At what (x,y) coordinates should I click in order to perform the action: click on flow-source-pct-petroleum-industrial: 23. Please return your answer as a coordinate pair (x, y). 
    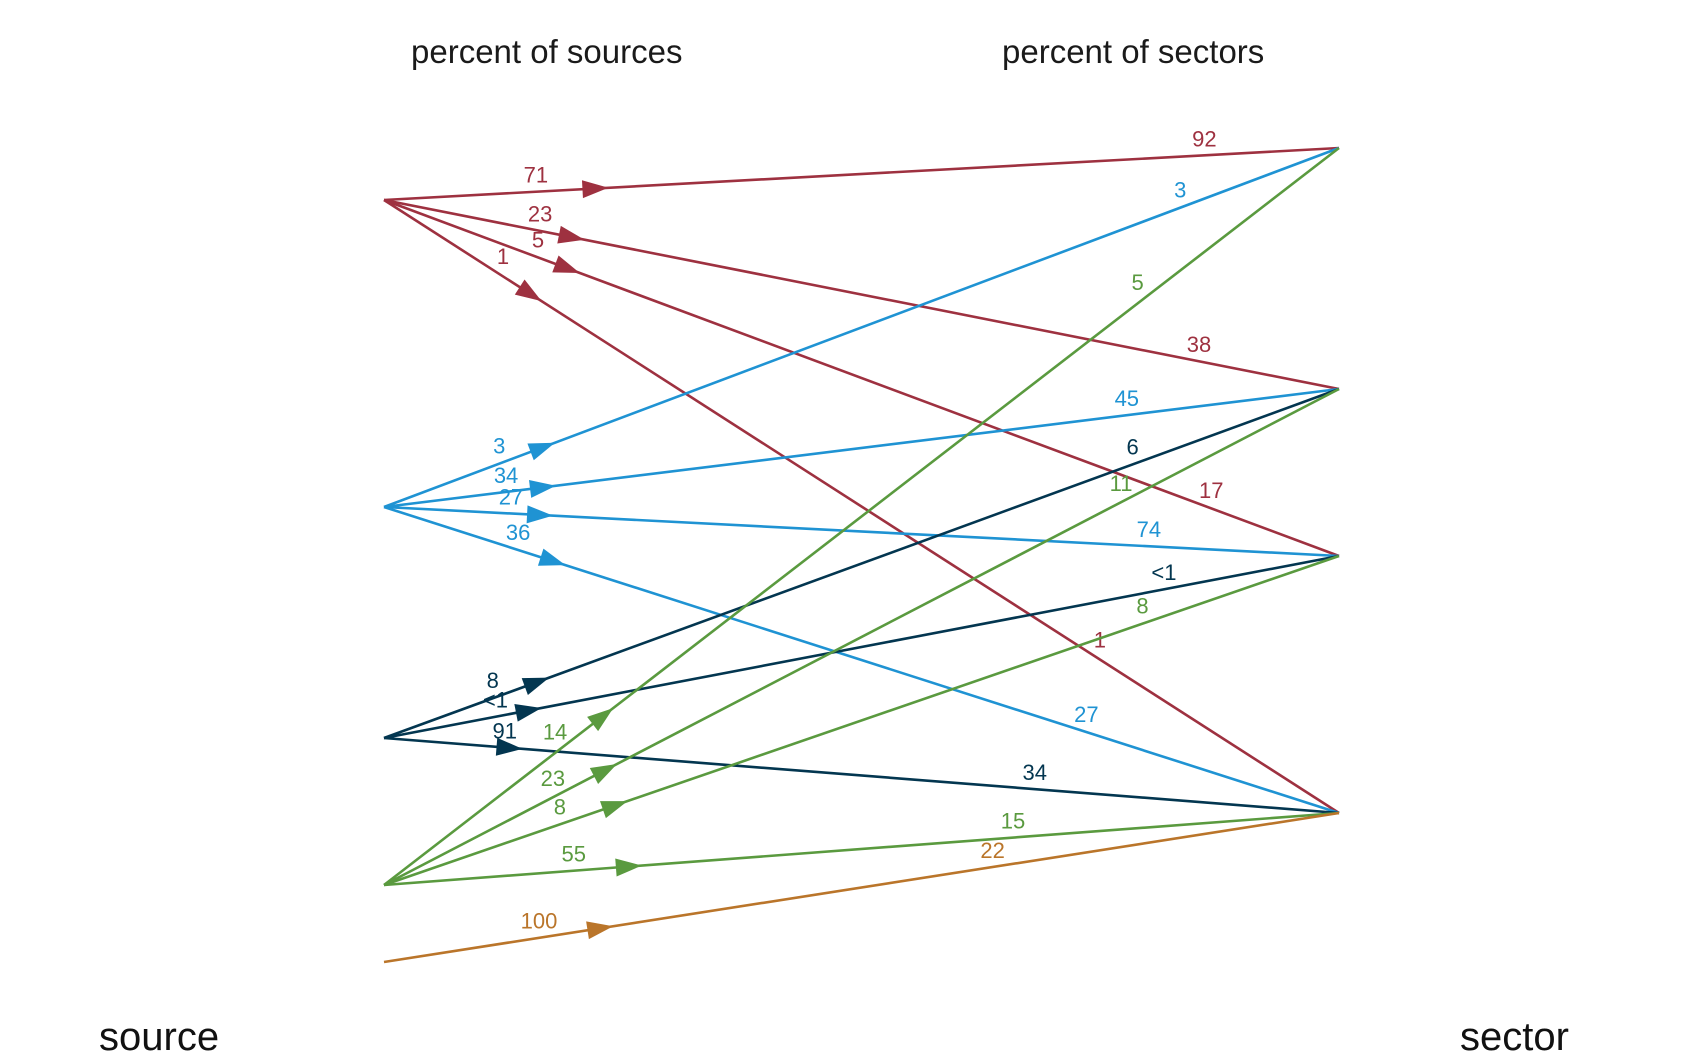
    Looking at the image, I should click on (540, 214).